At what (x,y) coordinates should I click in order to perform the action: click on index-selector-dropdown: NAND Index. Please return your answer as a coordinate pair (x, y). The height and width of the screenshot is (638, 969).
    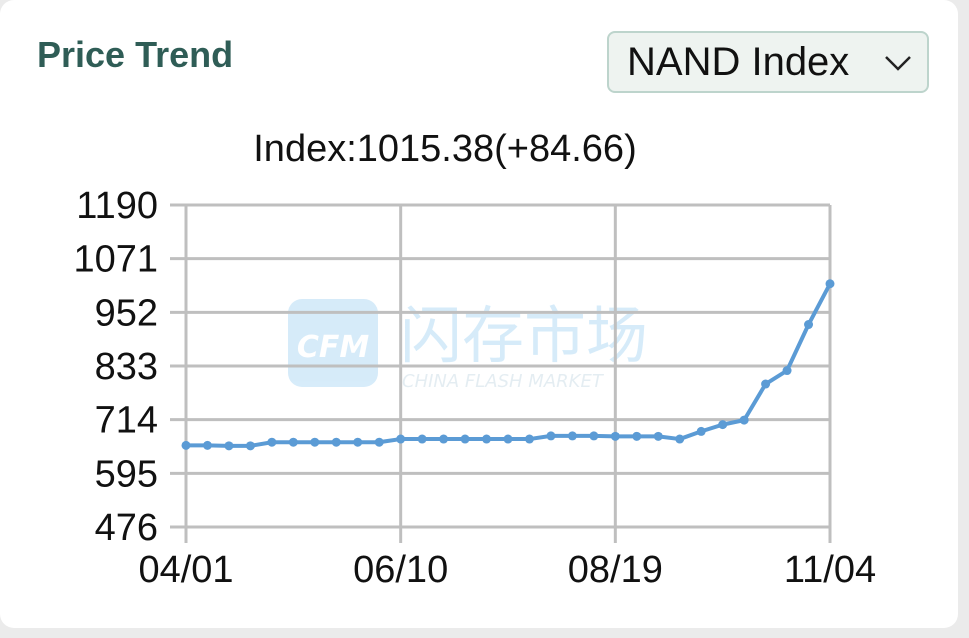
    Looking at the image, I should click on (768, 62).